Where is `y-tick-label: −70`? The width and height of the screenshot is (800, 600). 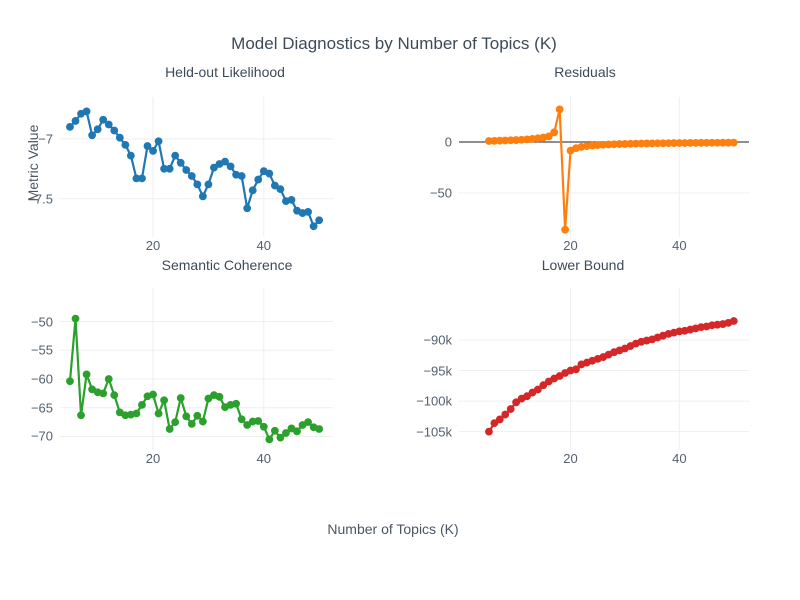
y-tick-label: −70 is located at coordinates (41, 436).